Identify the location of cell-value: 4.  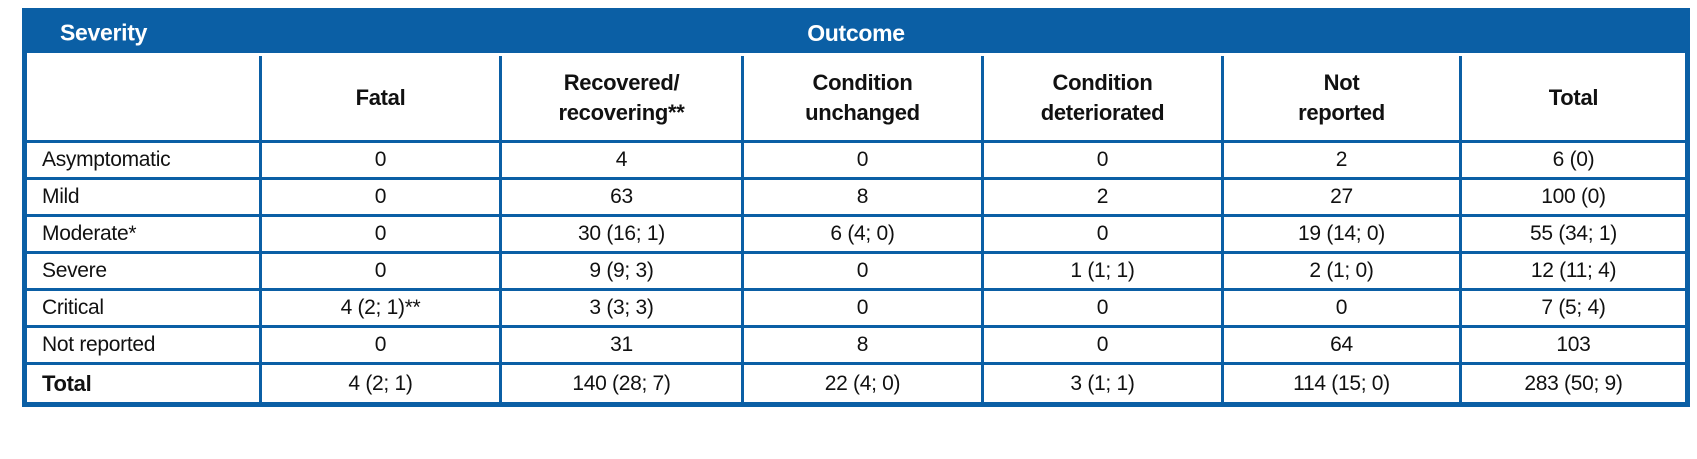
(621, 160).